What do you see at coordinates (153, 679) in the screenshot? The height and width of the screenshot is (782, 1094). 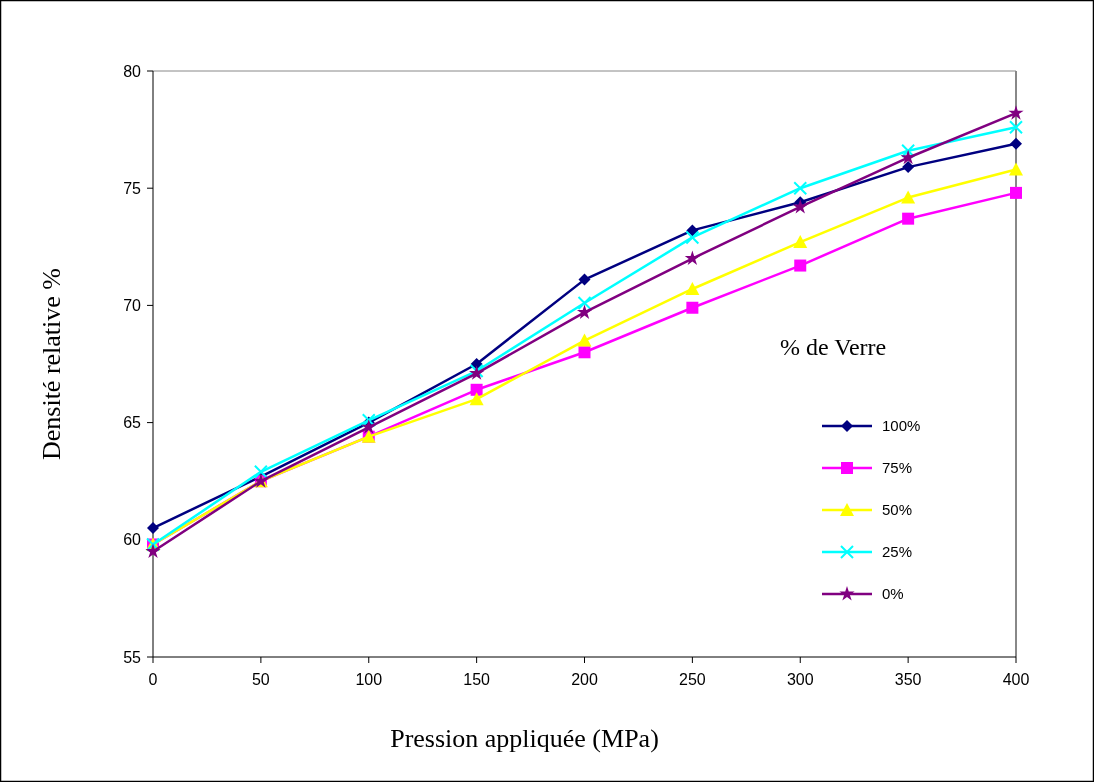 I see `x-tick-label: 0` at bounding box center [153, 679].